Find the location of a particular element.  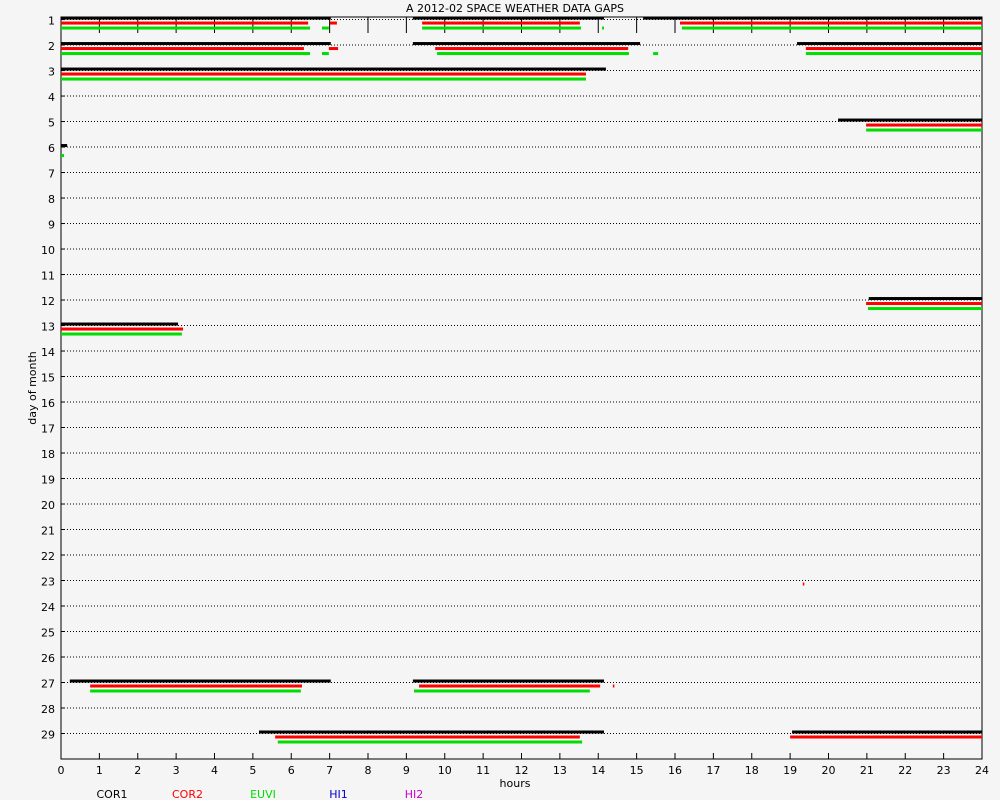

y-tick-label: 21 is located at coordinates (48, 531).